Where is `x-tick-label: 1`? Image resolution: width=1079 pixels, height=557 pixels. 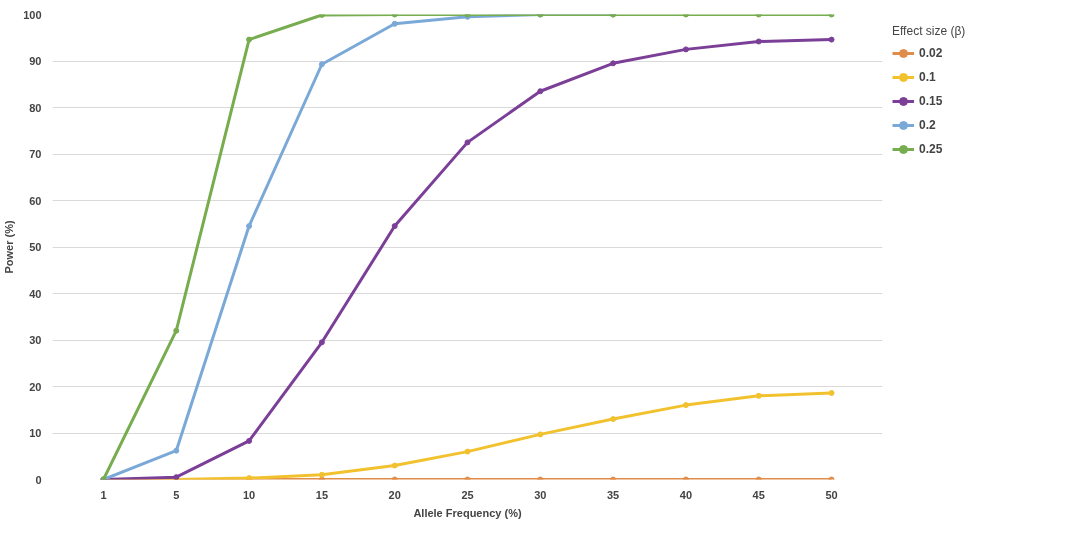
x-tick-label: 1 is located at coordinates (103, 494).